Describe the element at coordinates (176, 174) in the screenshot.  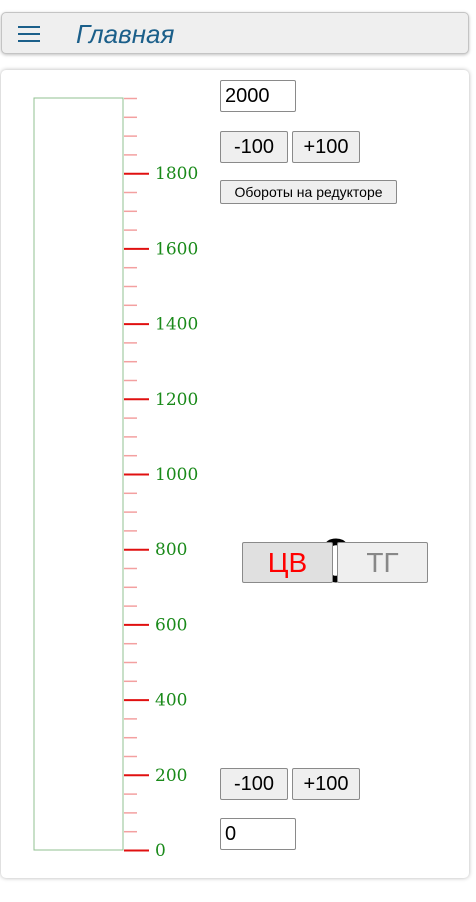
I see `gauge-tick-label: 1800` at that location.